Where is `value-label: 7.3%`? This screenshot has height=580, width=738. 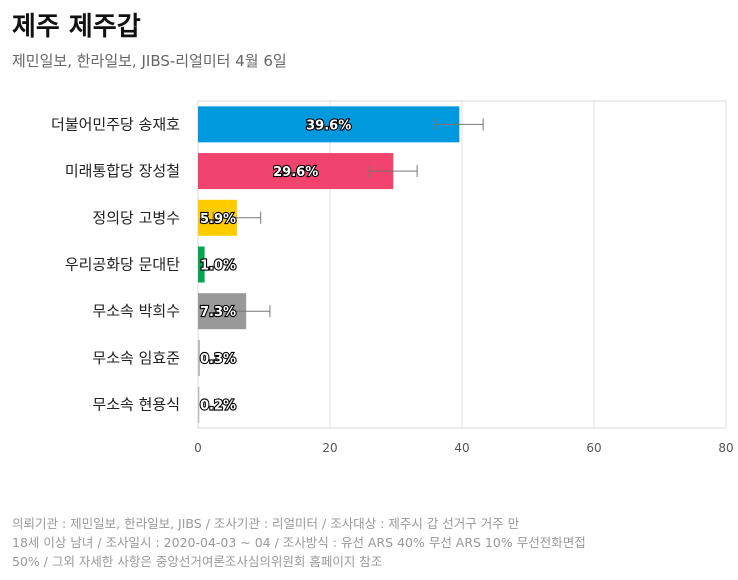
value-label: 7.3% is located at coordinates (218, 312).